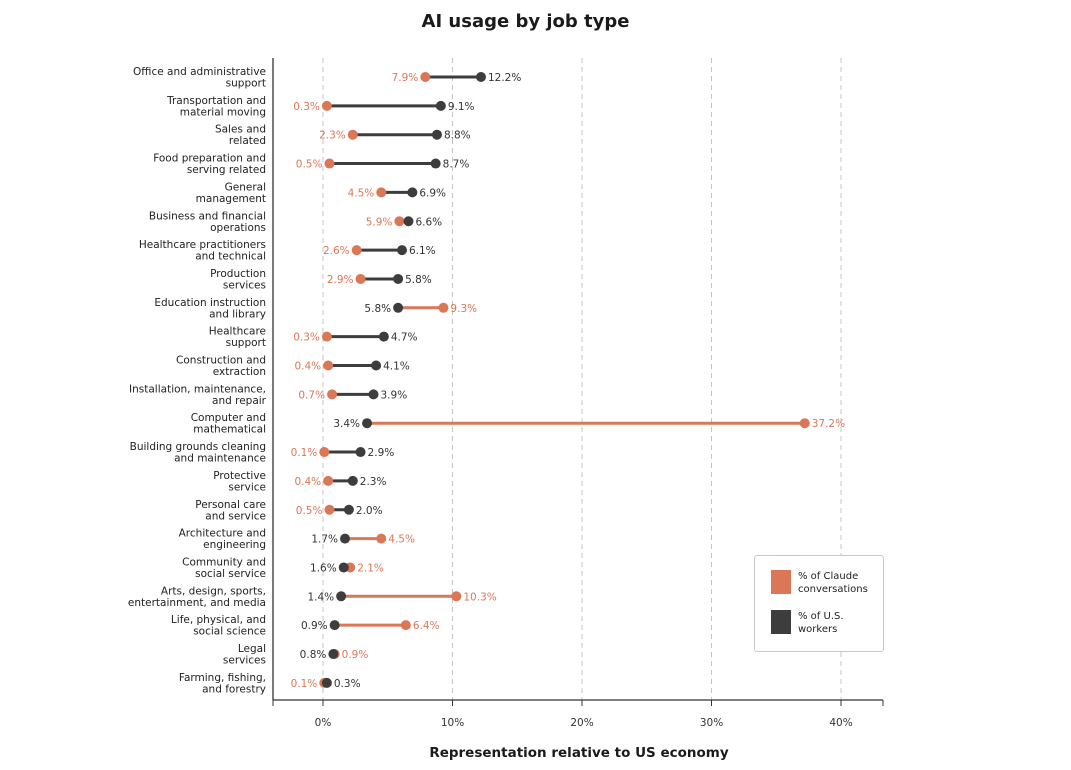 The image size is (1071, 770). Describe the element at coordinates (307, 482) in the screenshot. I see `claude-value-label: 0.4%` at that location.